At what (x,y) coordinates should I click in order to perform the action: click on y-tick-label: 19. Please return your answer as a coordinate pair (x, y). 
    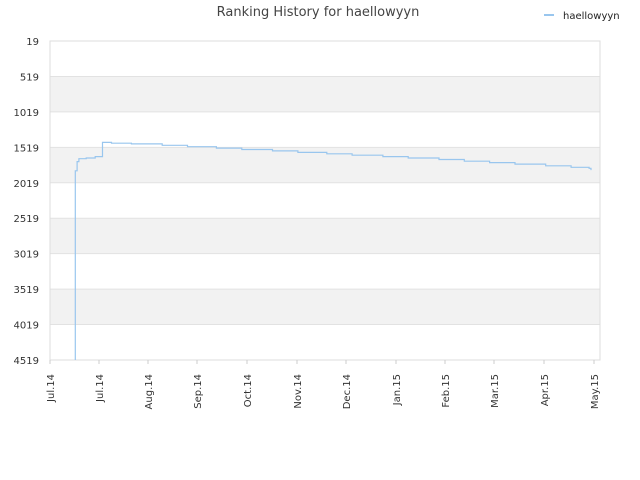
    Looking at the image, I should click on (32, 42).